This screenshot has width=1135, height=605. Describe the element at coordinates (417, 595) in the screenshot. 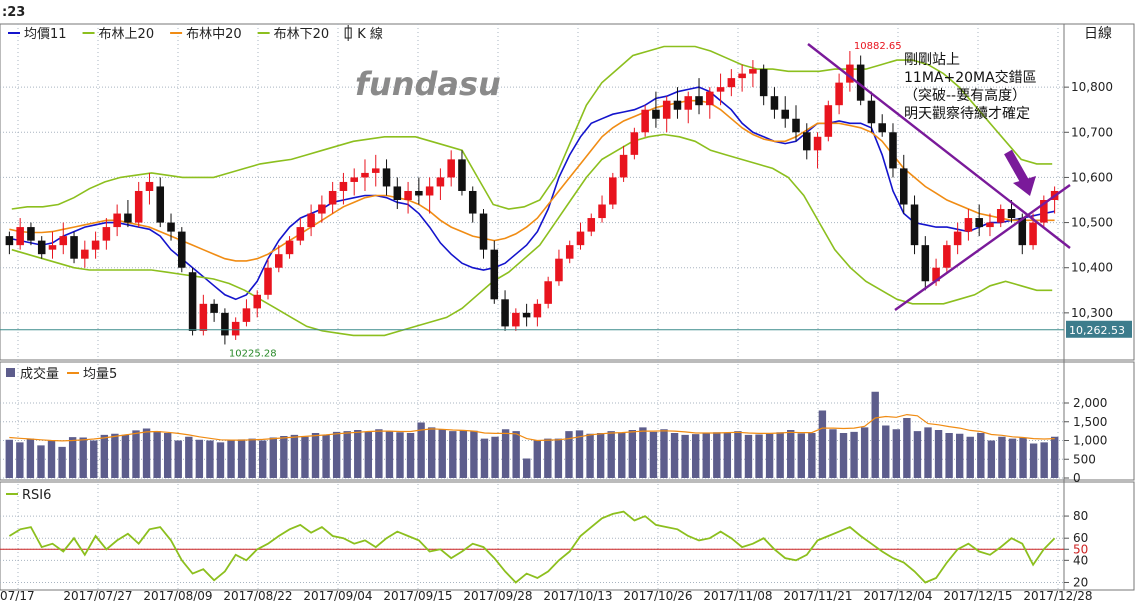

I see `date-tick-label: 2017/09/15` at that location.